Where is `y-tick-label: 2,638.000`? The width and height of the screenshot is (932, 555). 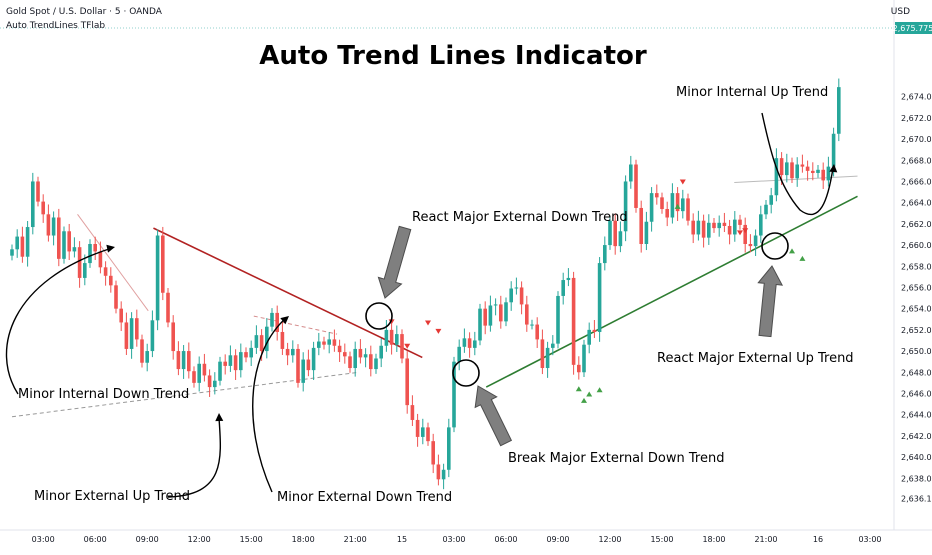
y-tick-label: 2,638.000 is located at coordinates (916, 478).